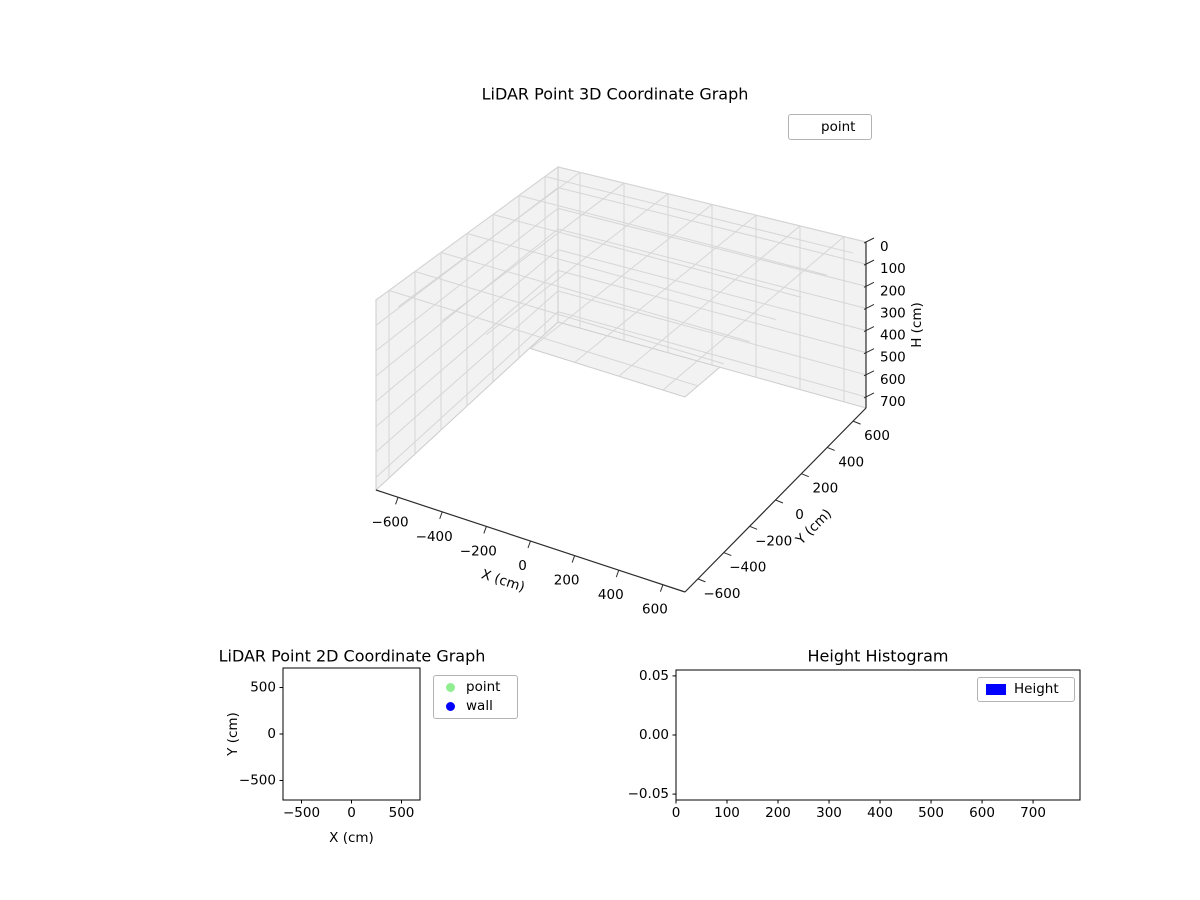 This screenshot has width=1200, height=900. Describe the element at coordinates (721, 594) in the screenshot. I see `y-tick-label: −600` at that location.